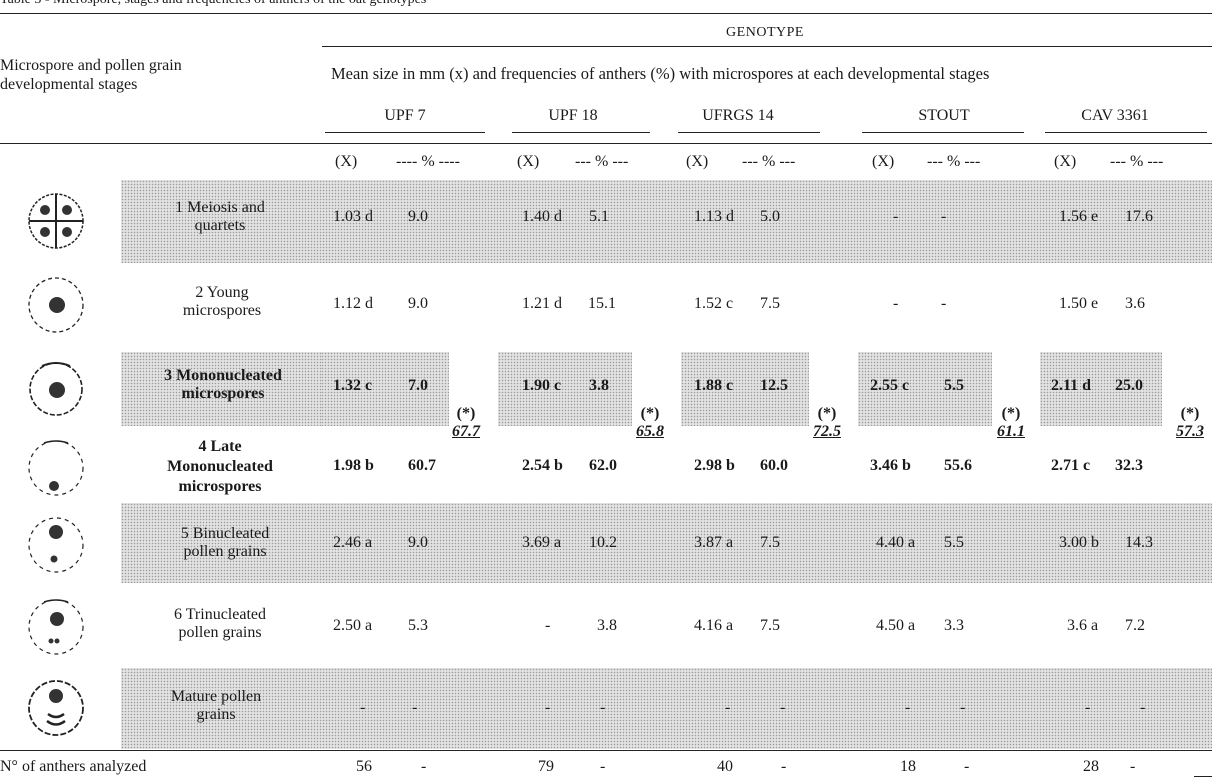 This screenshot has width=1212, height=778. Describe the element at coordinates (353, 385) in the screenshot. I see `r3-upf7-size: 1.32 c` at that location.